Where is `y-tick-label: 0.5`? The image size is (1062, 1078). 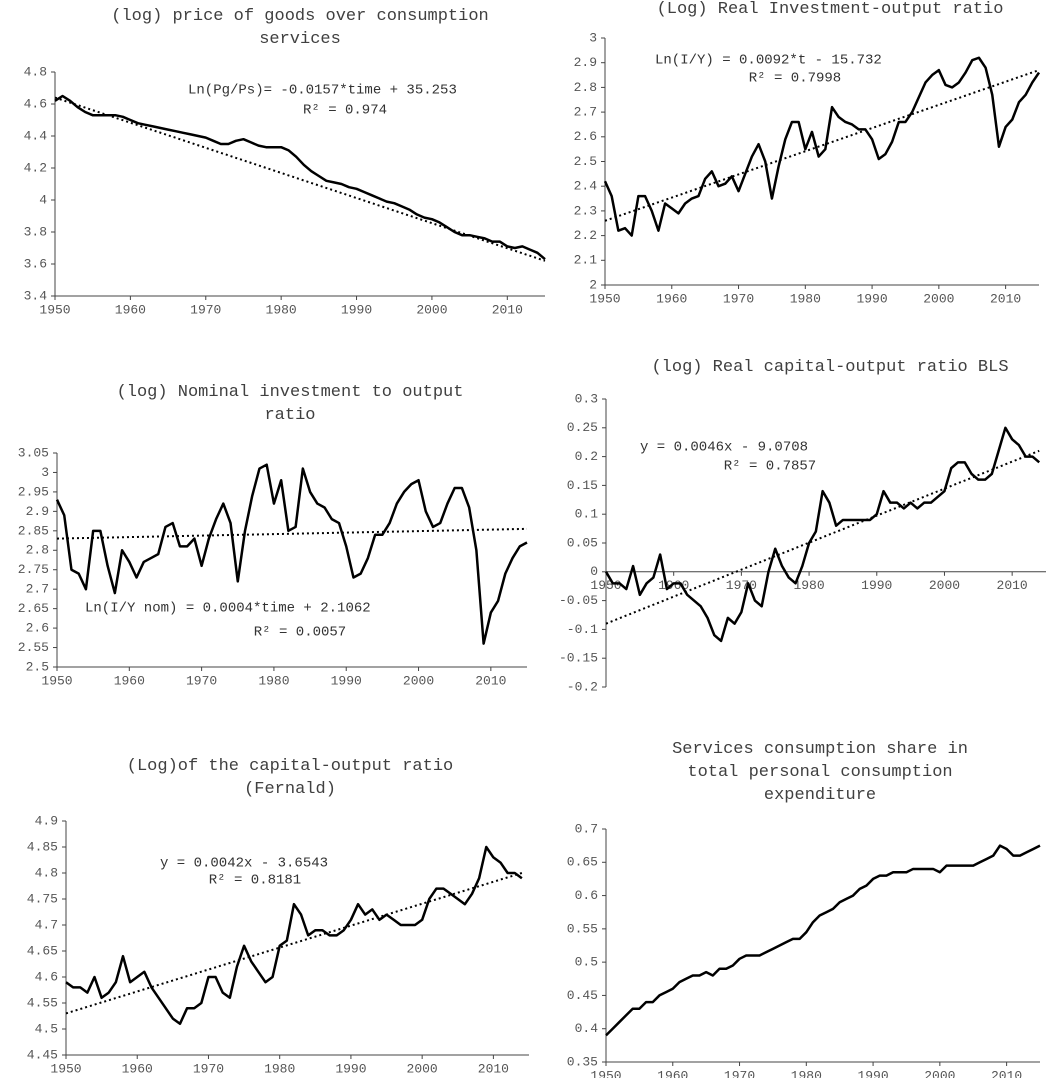
y-tick-label: 0.5 is located at coordinates (586, 962).